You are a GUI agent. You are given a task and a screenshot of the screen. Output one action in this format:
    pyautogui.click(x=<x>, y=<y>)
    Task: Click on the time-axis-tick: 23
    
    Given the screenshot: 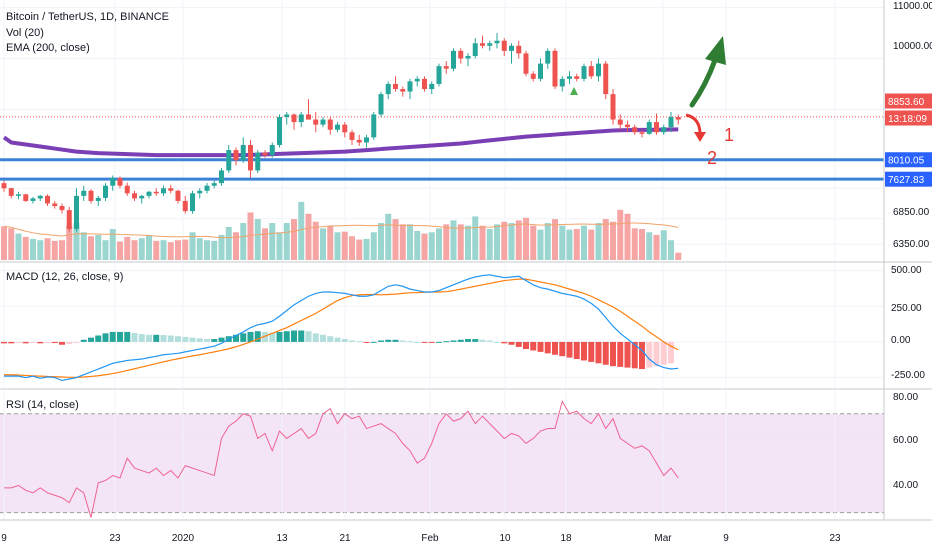 What is the action you would take?
    pyautogui.click(x=835, y=538)
    